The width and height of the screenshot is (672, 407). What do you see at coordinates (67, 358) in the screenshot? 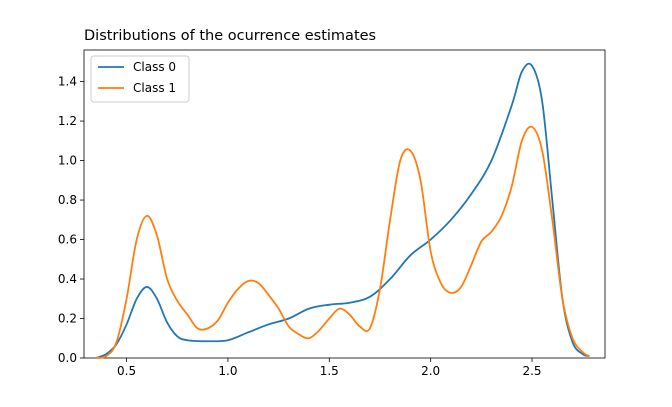
I see `y-tick-label: 0.0` at bounding box center [67, 358].